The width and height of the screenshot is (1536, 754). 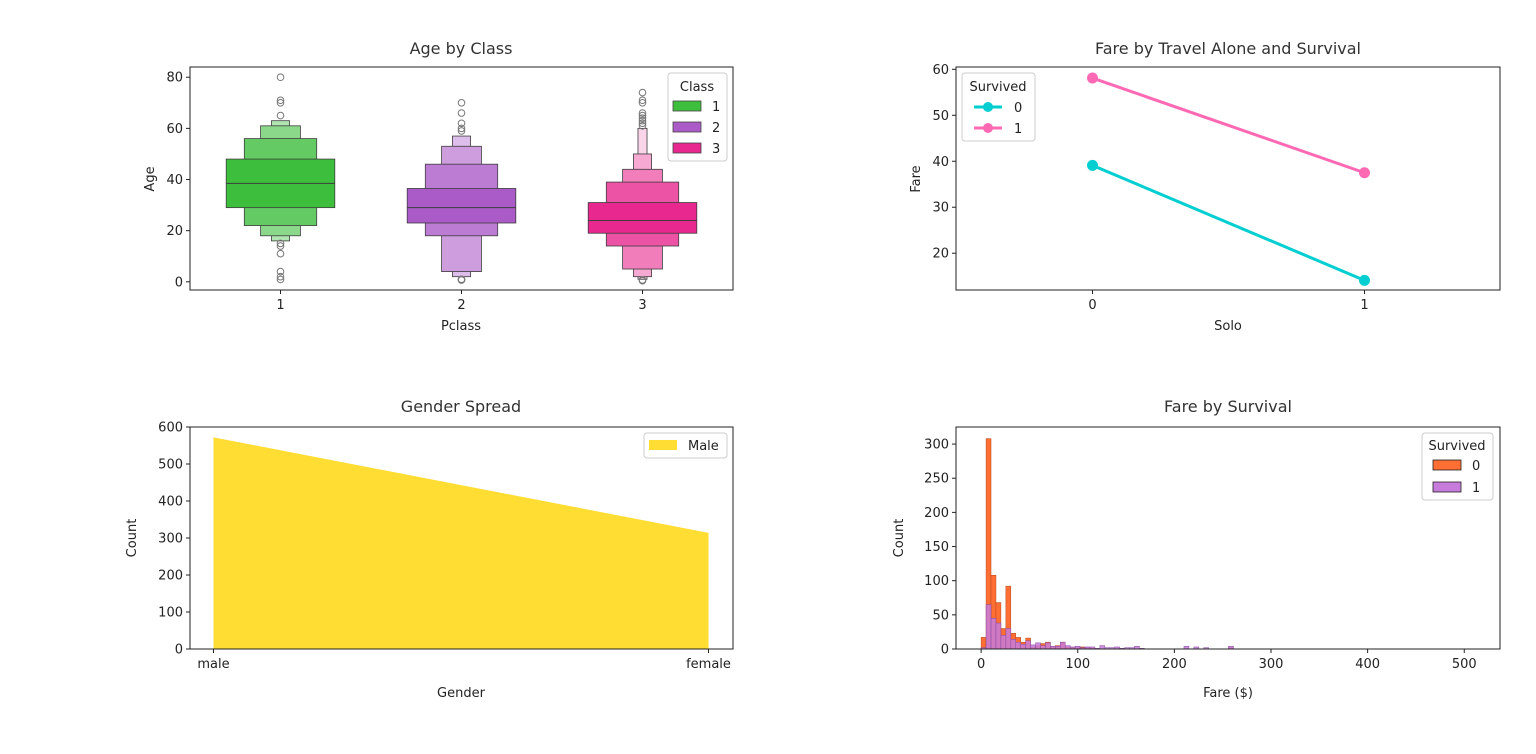 What do you see at coordinates (1271, 664) in the screenshot?
I see `x-tick-label: 300` at bounding box center [1271, 664].